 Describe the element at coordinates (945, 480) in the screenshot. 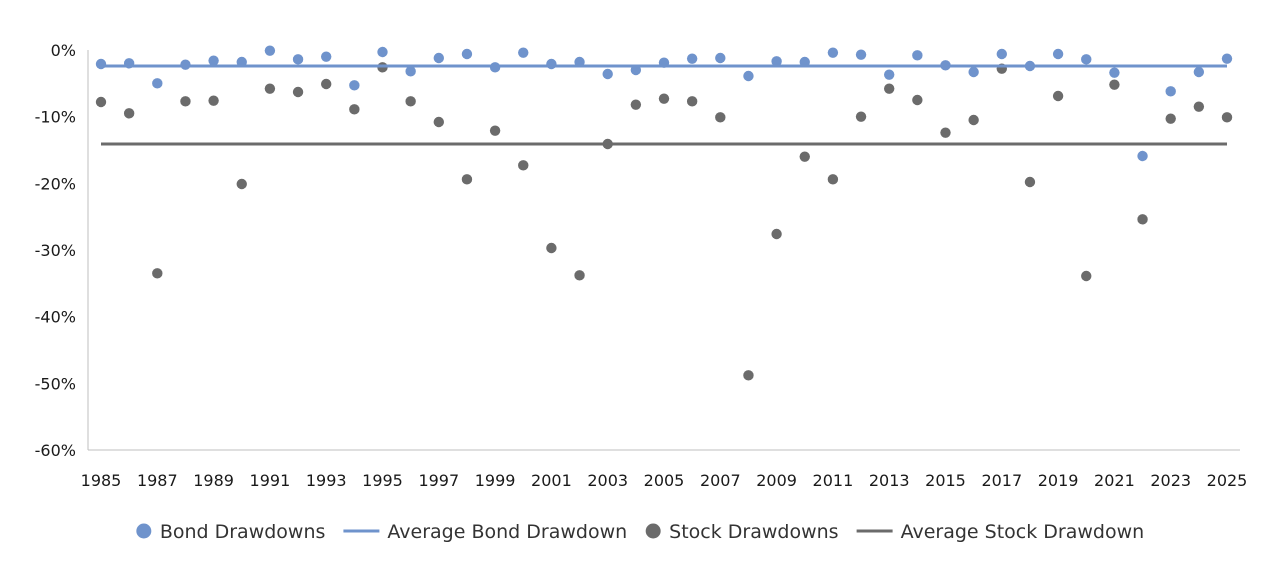

I see `x-tick-label: 2015` at that location.